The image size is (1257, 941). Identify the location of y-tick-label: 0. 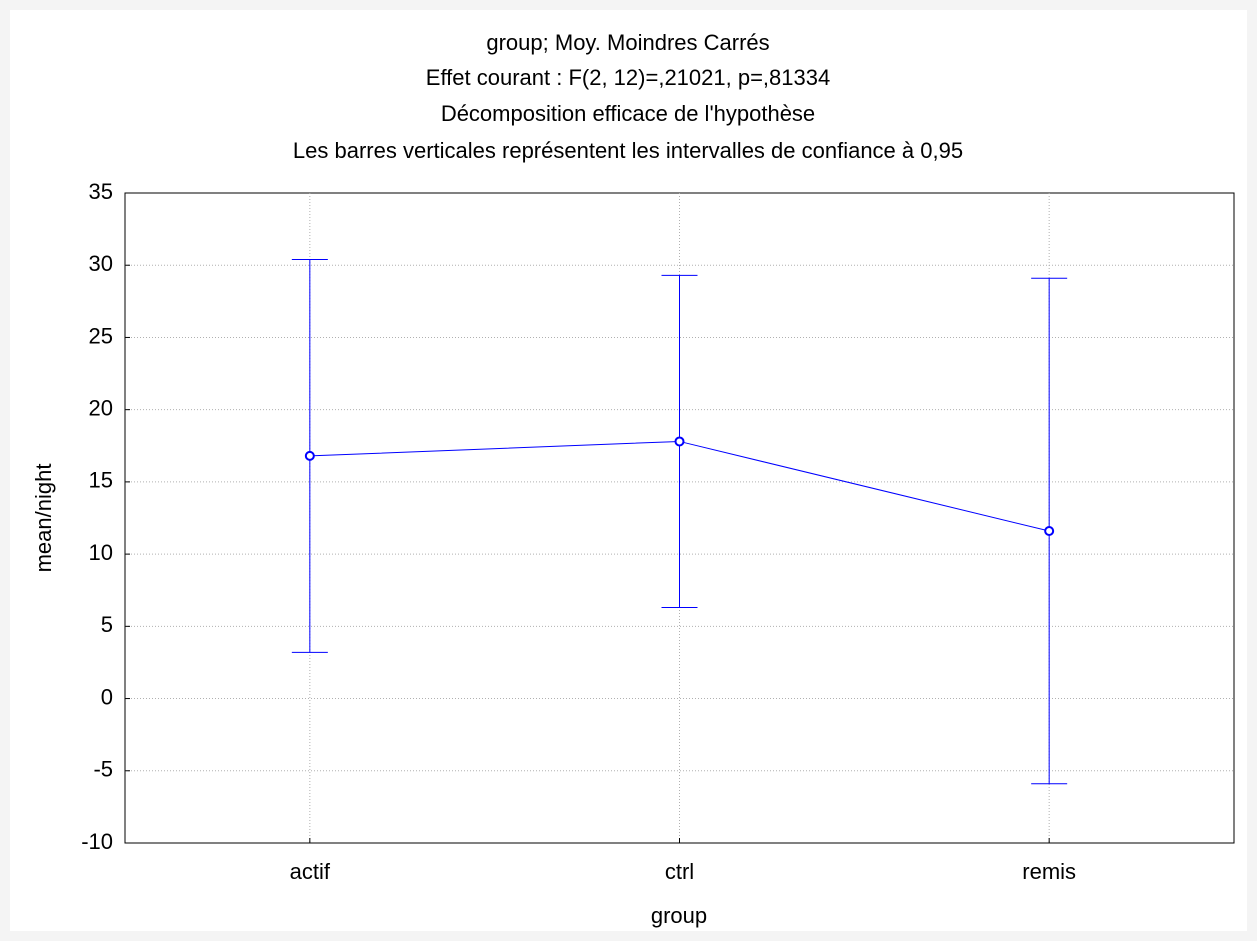
(107, 696).